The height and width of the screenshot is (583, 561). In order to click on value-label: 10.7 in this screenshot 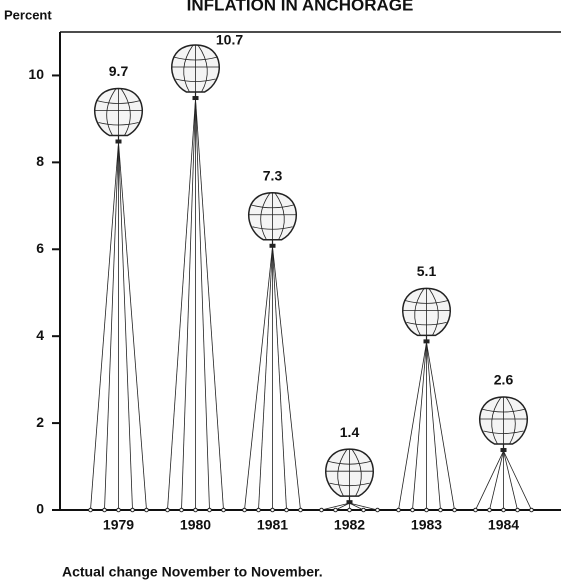, I will do `click(229, 40)`.